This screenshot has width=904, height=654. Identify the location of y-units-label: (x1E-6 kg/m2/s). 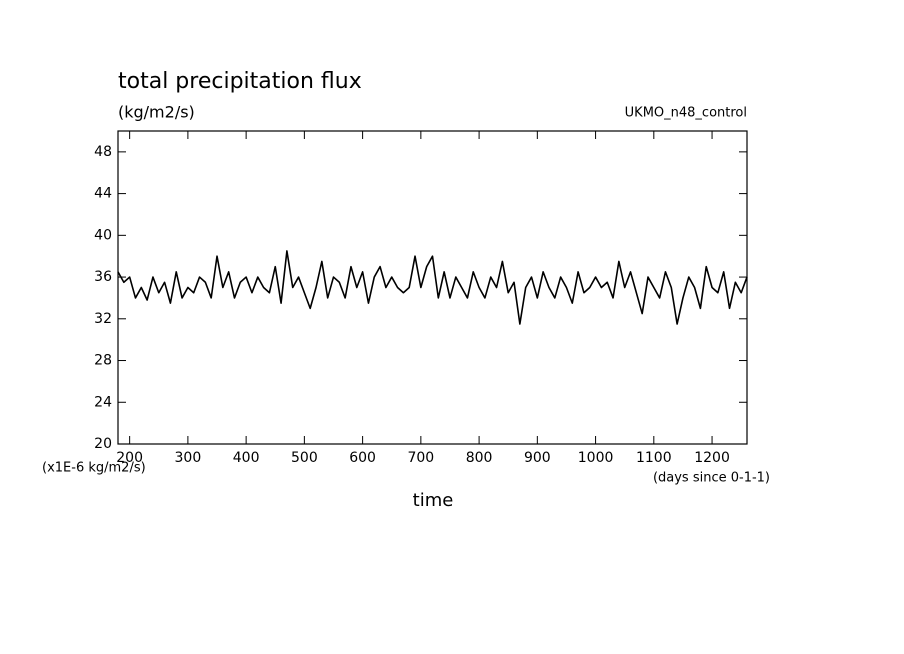
(94, 468).